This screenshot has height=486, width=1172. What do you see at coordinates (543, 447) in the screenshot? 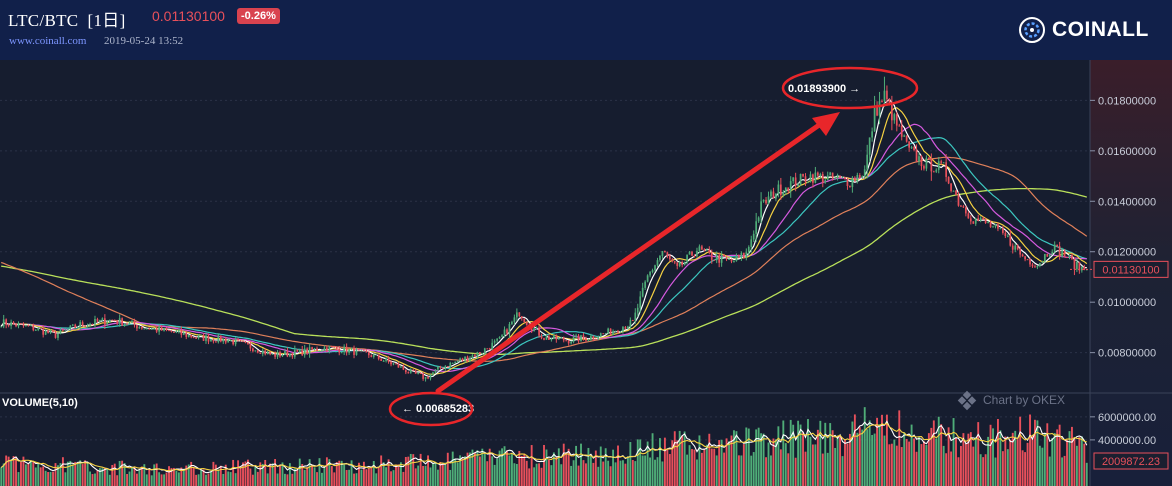
I see `volume-ma10-line` at bounding box center [543, 447].